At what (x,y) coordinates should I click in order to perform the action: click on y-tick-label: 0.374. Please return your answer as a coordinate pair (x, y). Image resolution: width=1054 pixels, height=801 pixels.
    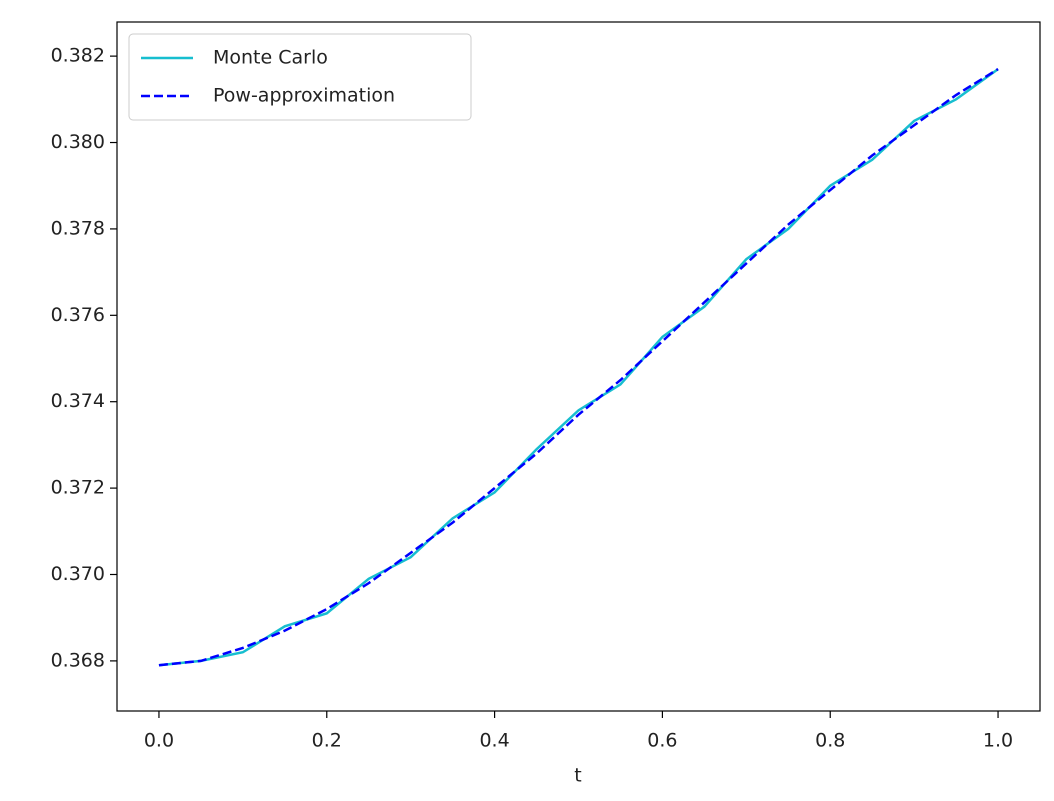
    Looking at the image, I should click on (78, 401).